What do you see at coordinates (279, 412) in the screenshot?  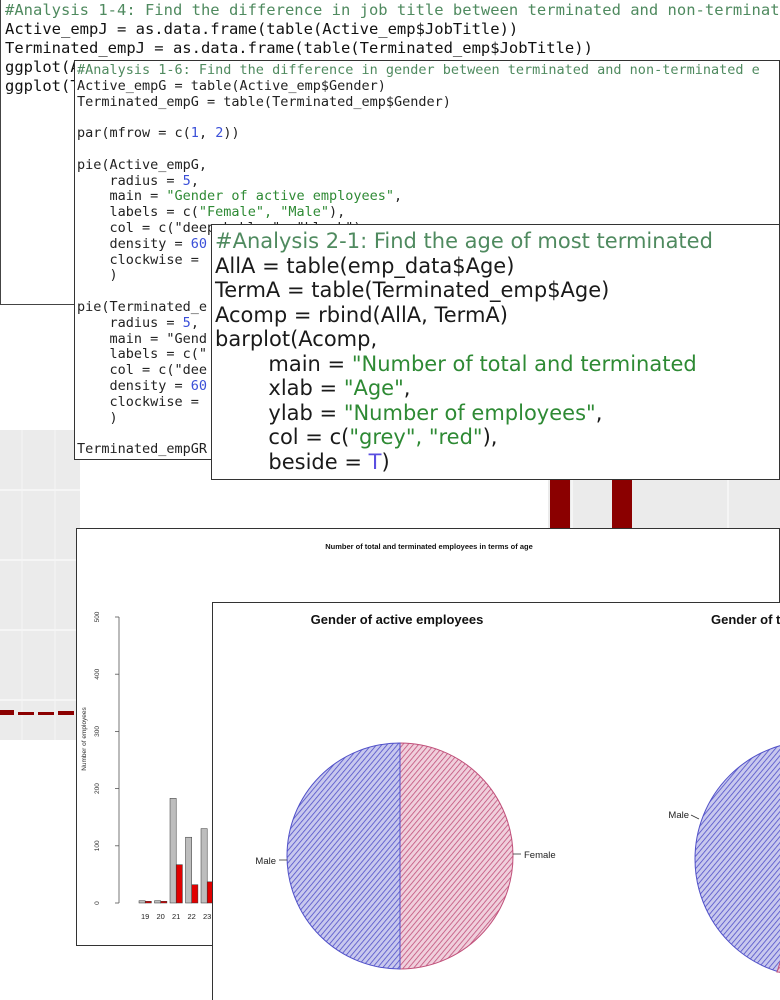 I see `code-token: ylab =` at bounding box center [279, 412].